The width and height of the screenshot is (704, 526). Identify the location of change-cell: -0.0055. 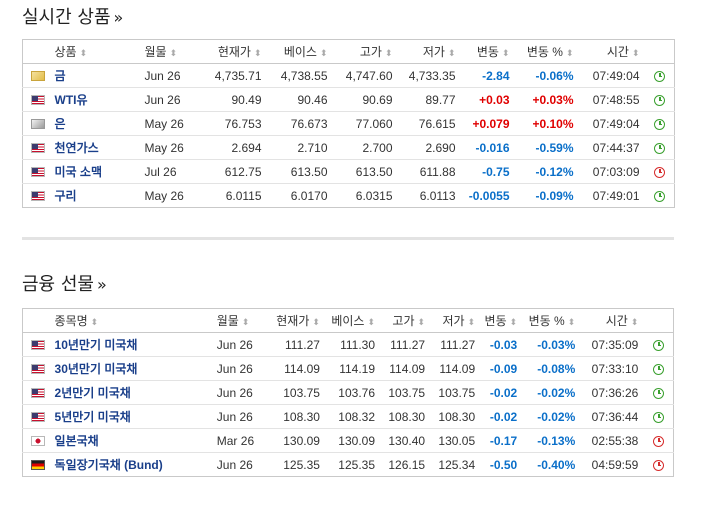
(489, 195).